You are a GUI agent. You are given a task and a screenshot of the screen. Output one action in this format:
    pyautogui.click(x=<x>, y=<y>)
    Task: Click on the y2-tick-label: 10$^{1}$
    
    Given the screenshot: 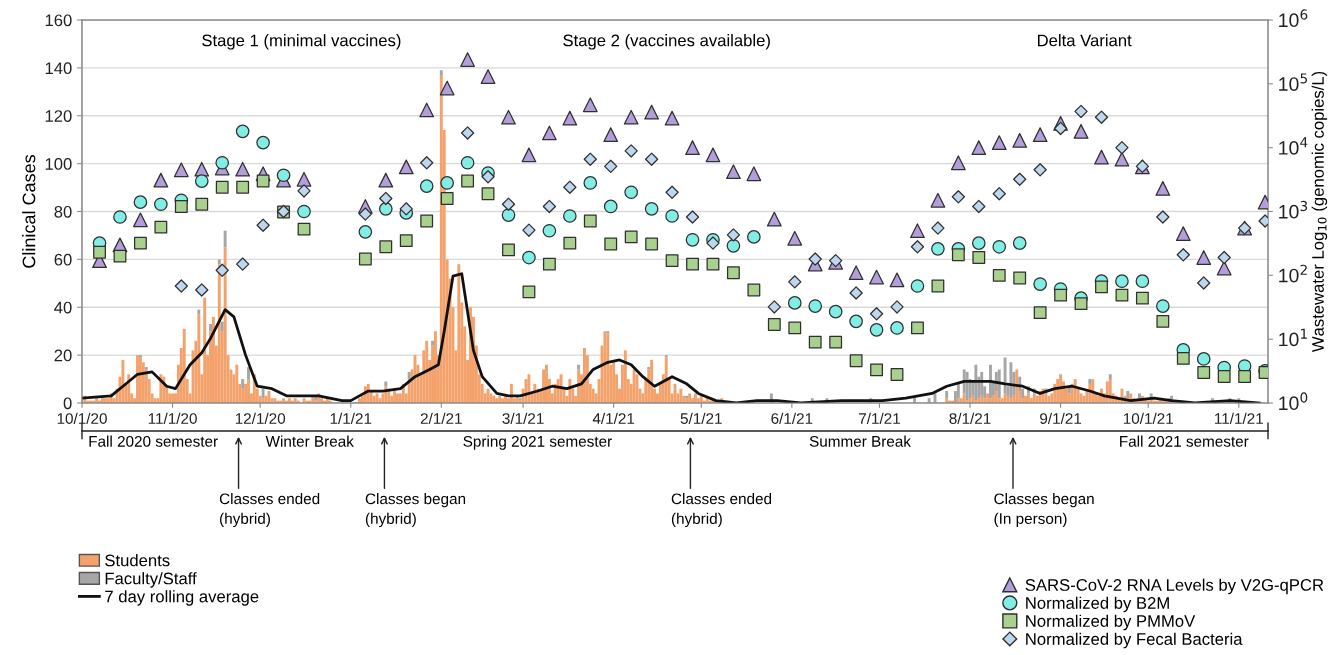 What is the action you would take?
    pyautogui.click(x=1293, y=337)
    